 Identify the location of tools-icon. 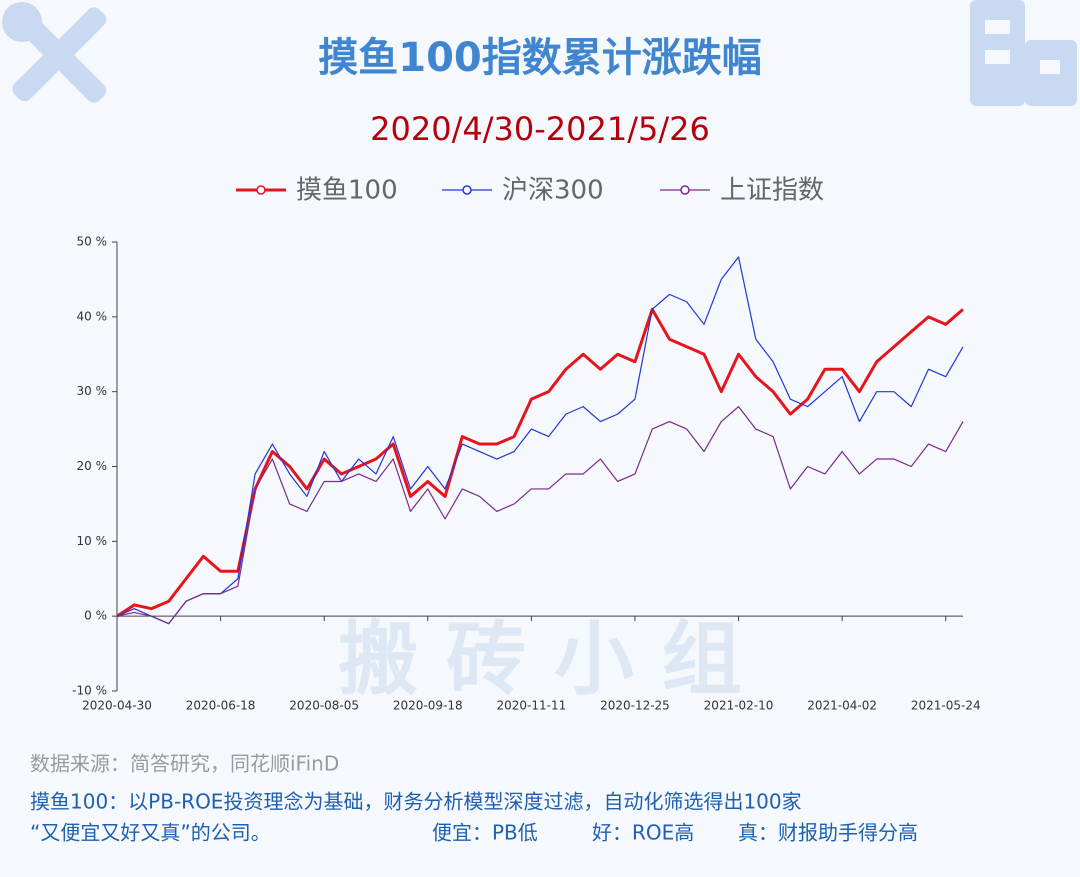
(54, 52).